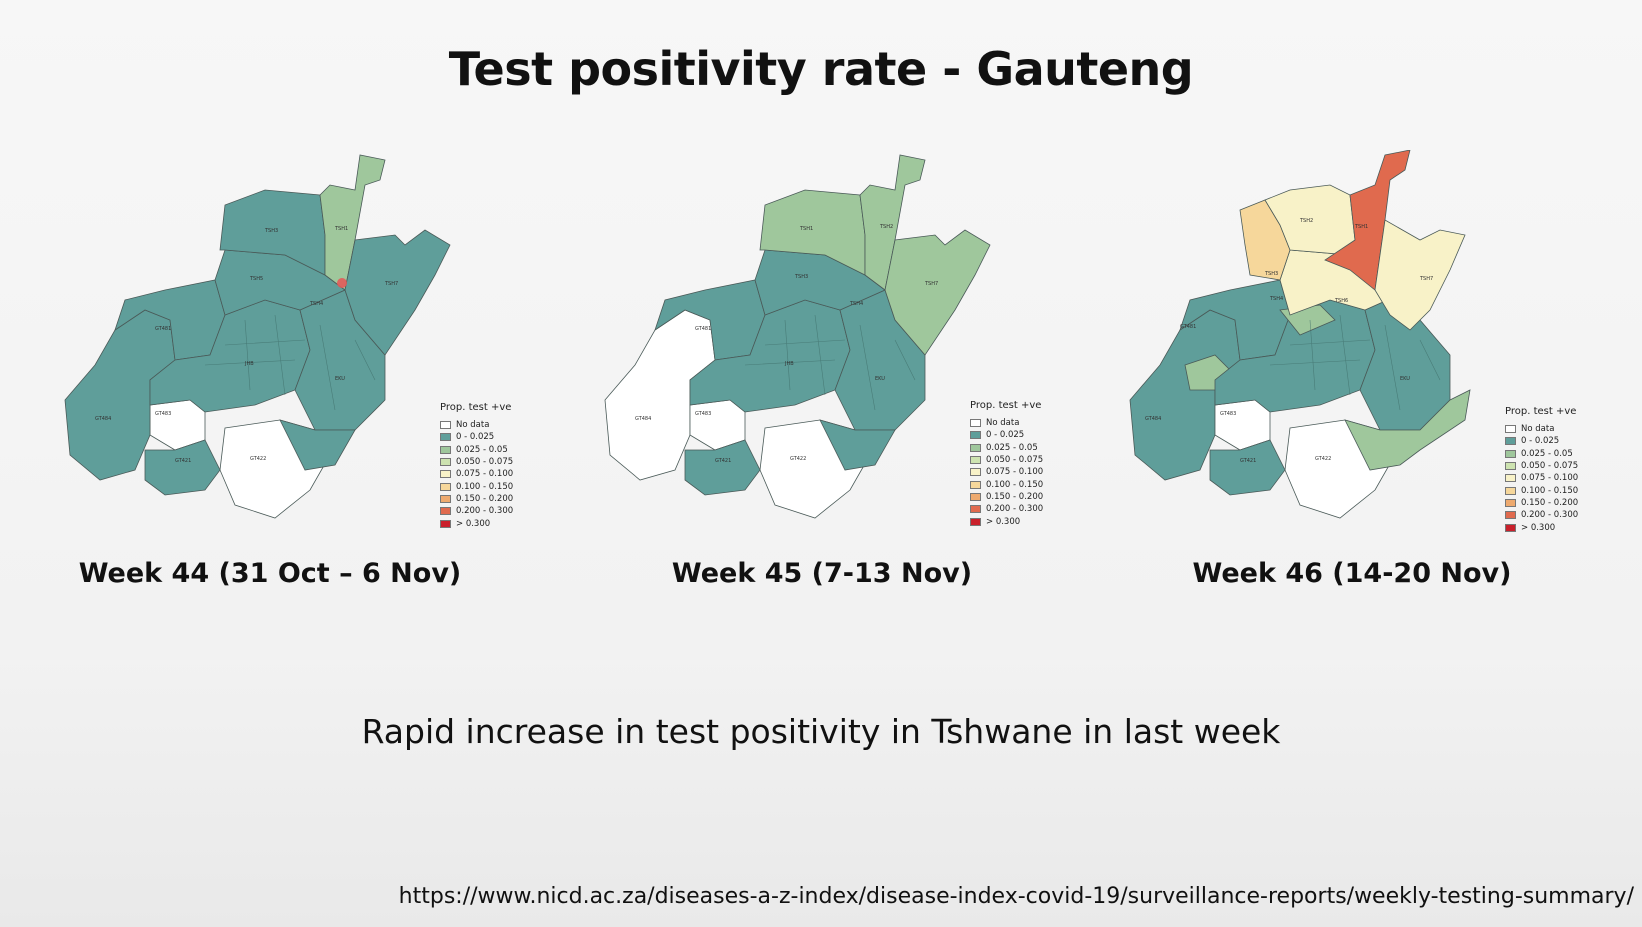  Describe the element at coordinates (1006, 423) in the screenshot. I see `legend-item: No data` at that location.